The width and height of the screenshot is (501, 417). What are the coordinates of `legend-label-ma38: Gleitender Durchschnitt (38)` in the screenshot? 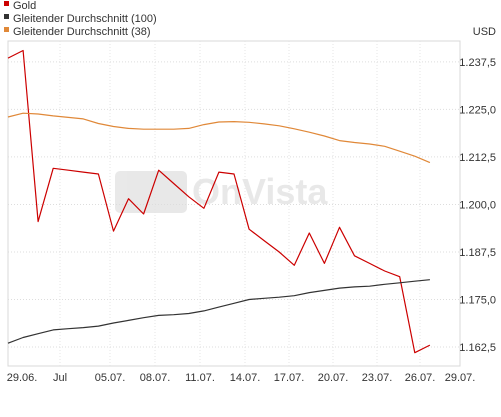 It's located at (82, 32).